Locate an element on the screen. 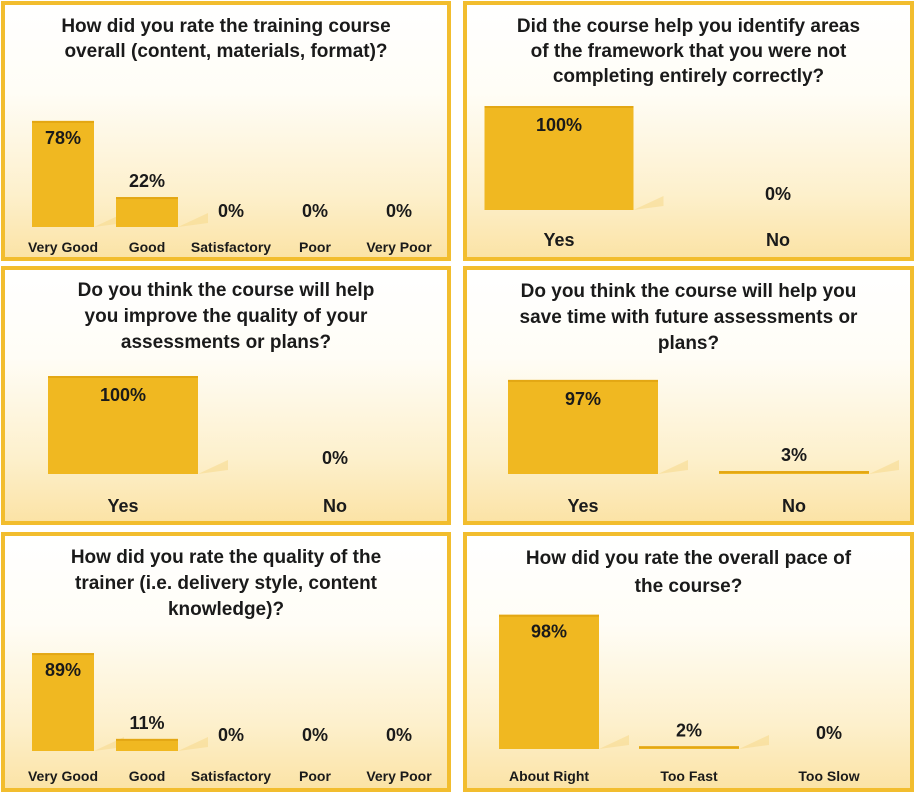  chart-title-line: of the framework that you were not is located at coordinates (689, 51).